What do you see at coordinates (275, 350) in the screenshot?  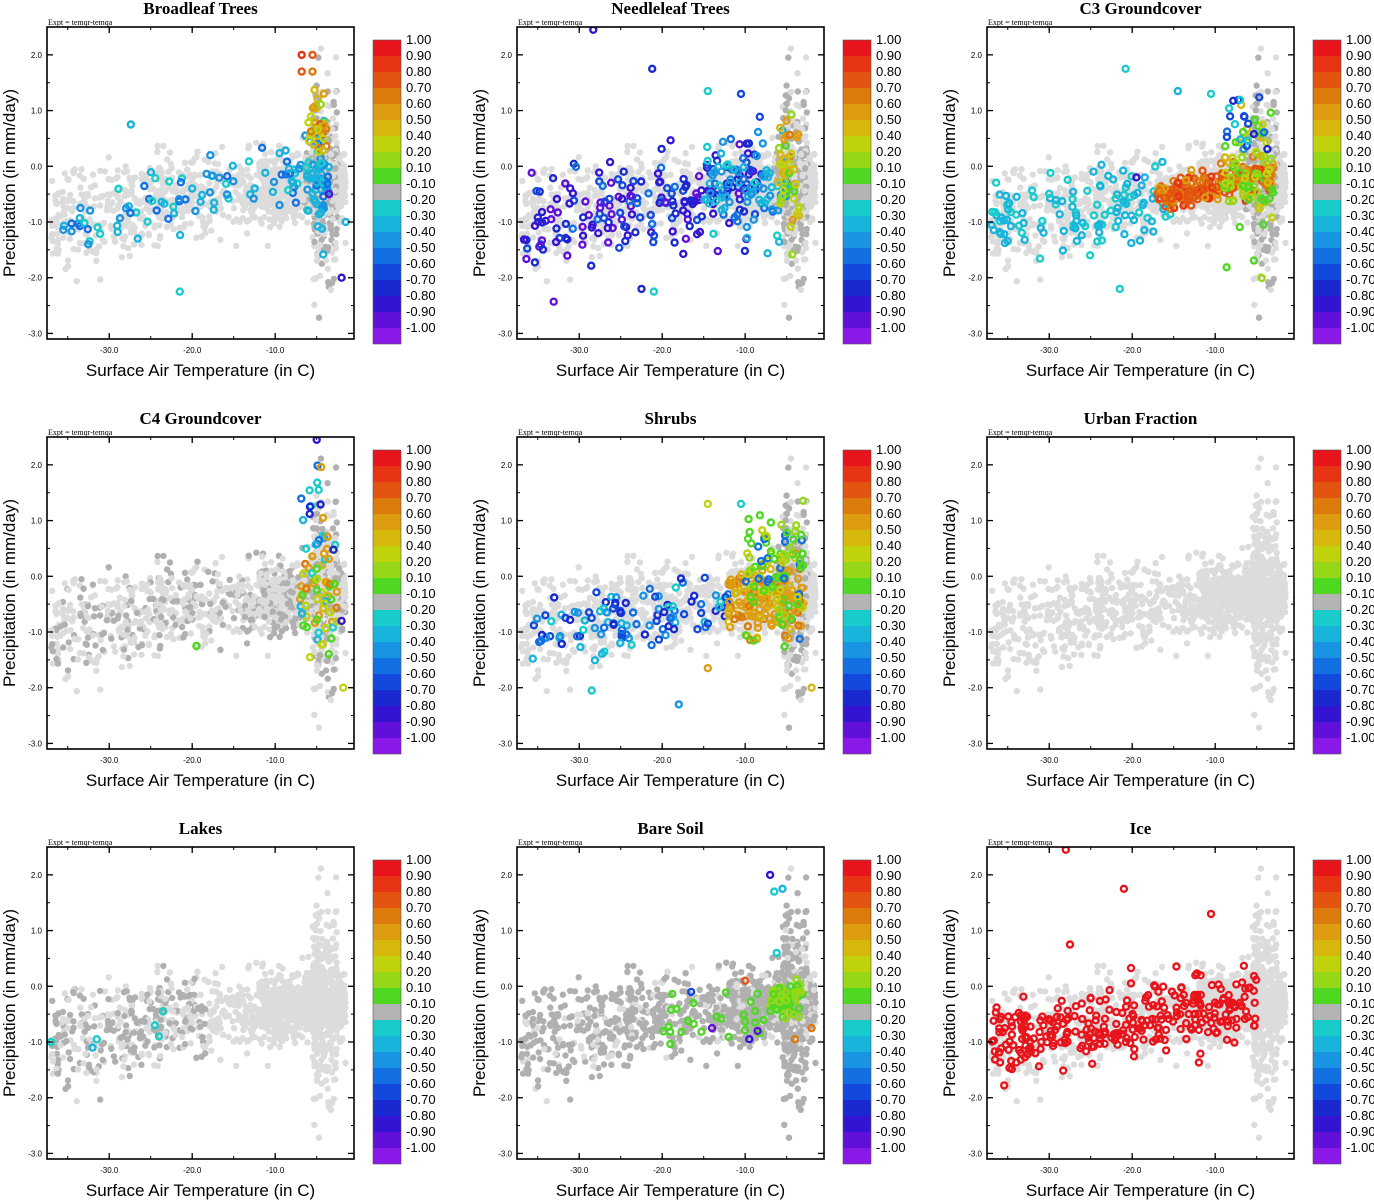 I see `x-tick-label: -10.0` at bounding box center [275, 350].